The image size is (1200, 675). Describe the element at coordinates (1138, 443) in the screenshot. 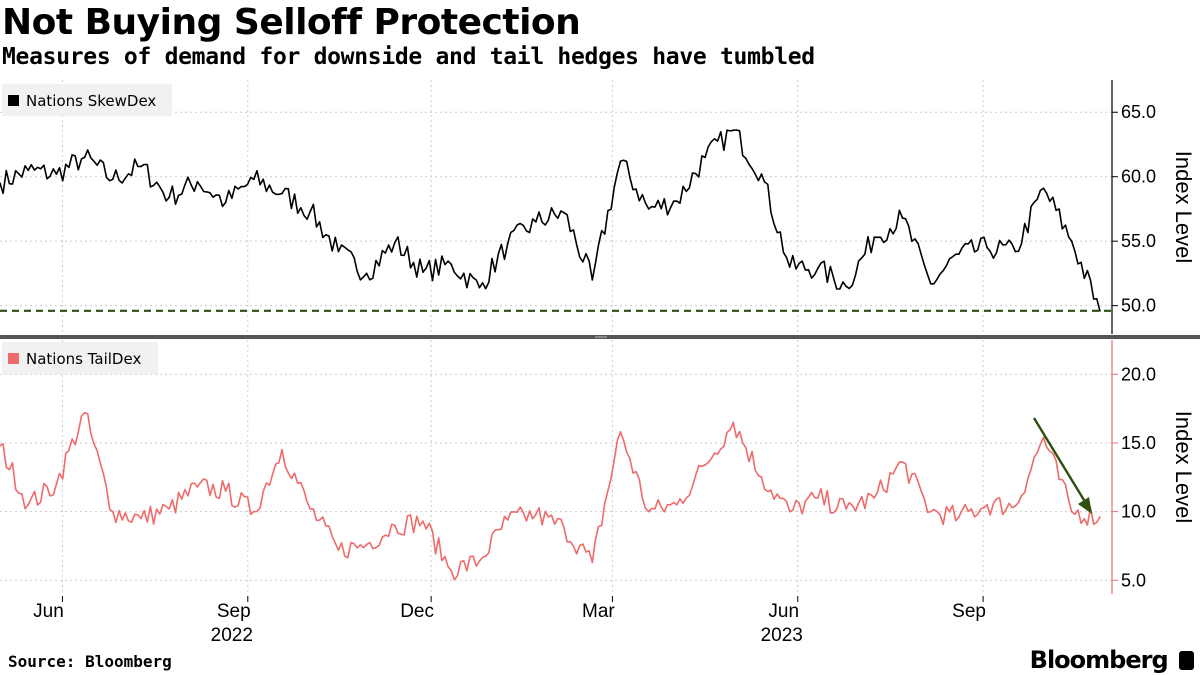

I see `y-tick-label-1-2: 15.0` at that location.